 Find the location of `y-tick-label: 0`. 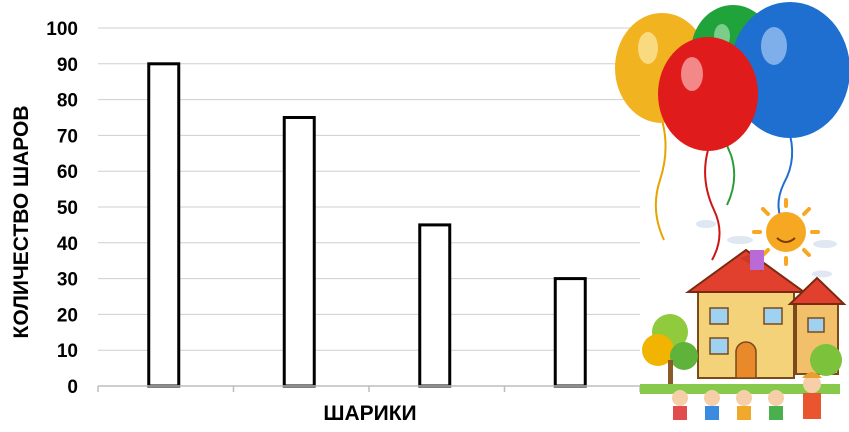

y-tick-label: 0 is located at coordinates (72, 387).